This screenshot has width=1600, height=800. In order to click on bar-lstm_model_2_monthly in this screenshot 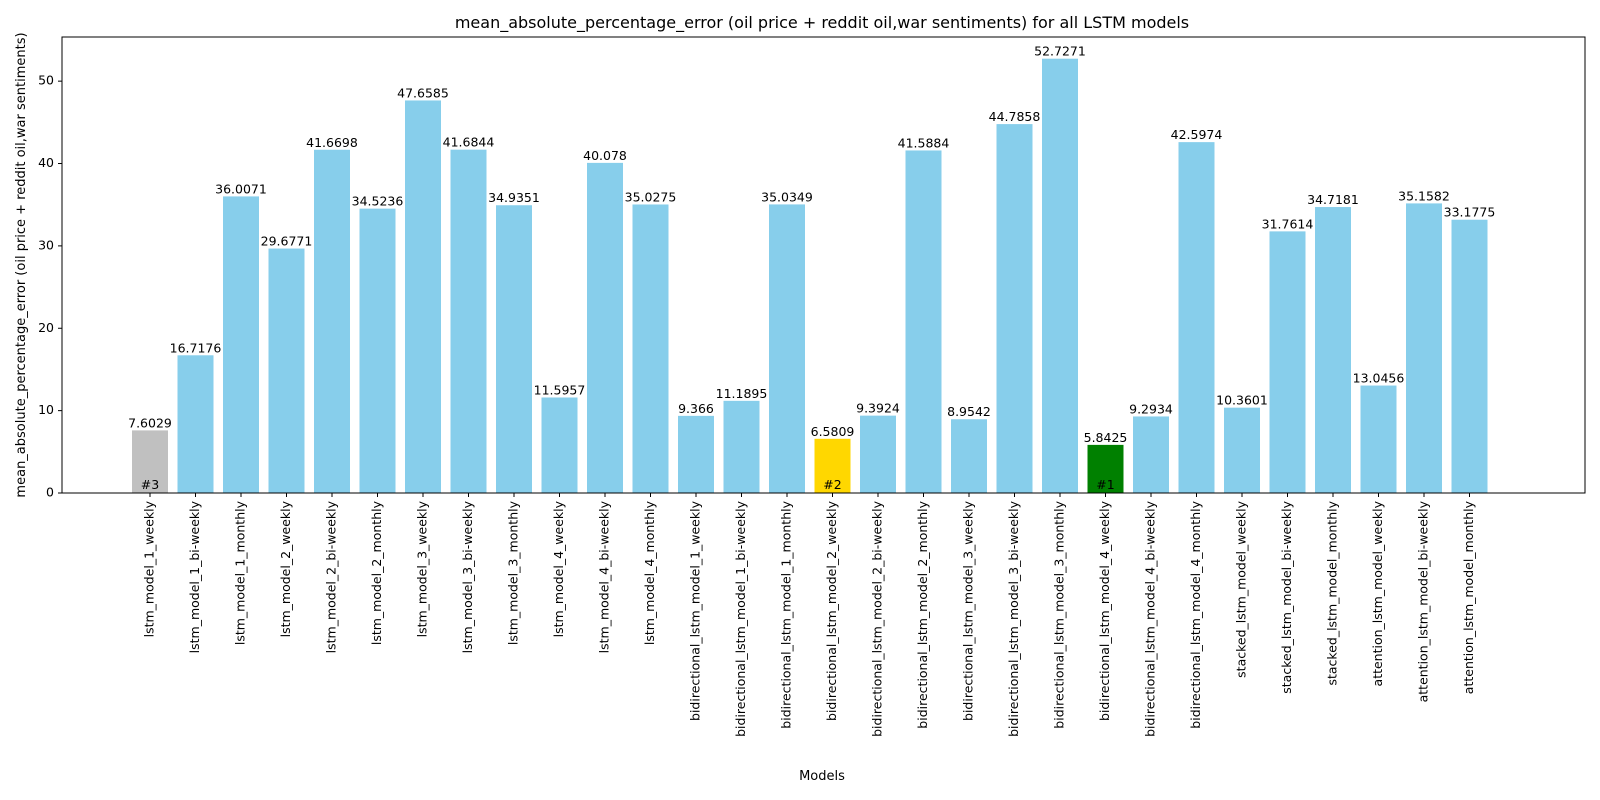, I will do `click(377, 350)`.